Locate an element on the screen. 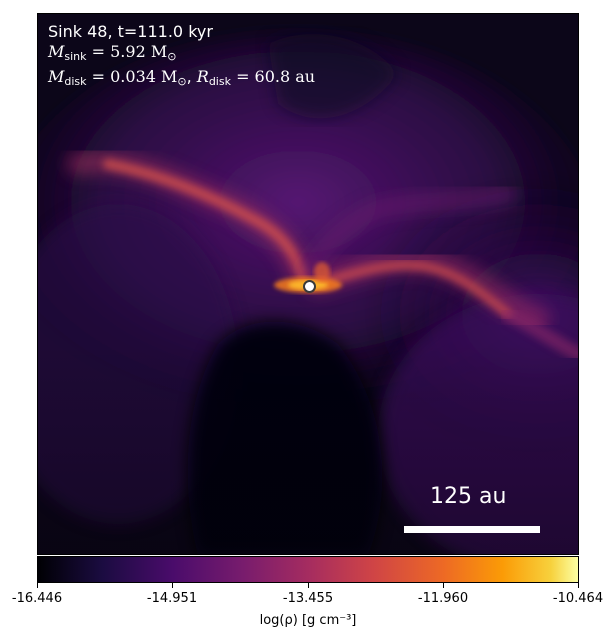 The image size is (615, 644). sink-time-line: Sink 48, t=111.0 kyr is located at coordinates (130, 31).